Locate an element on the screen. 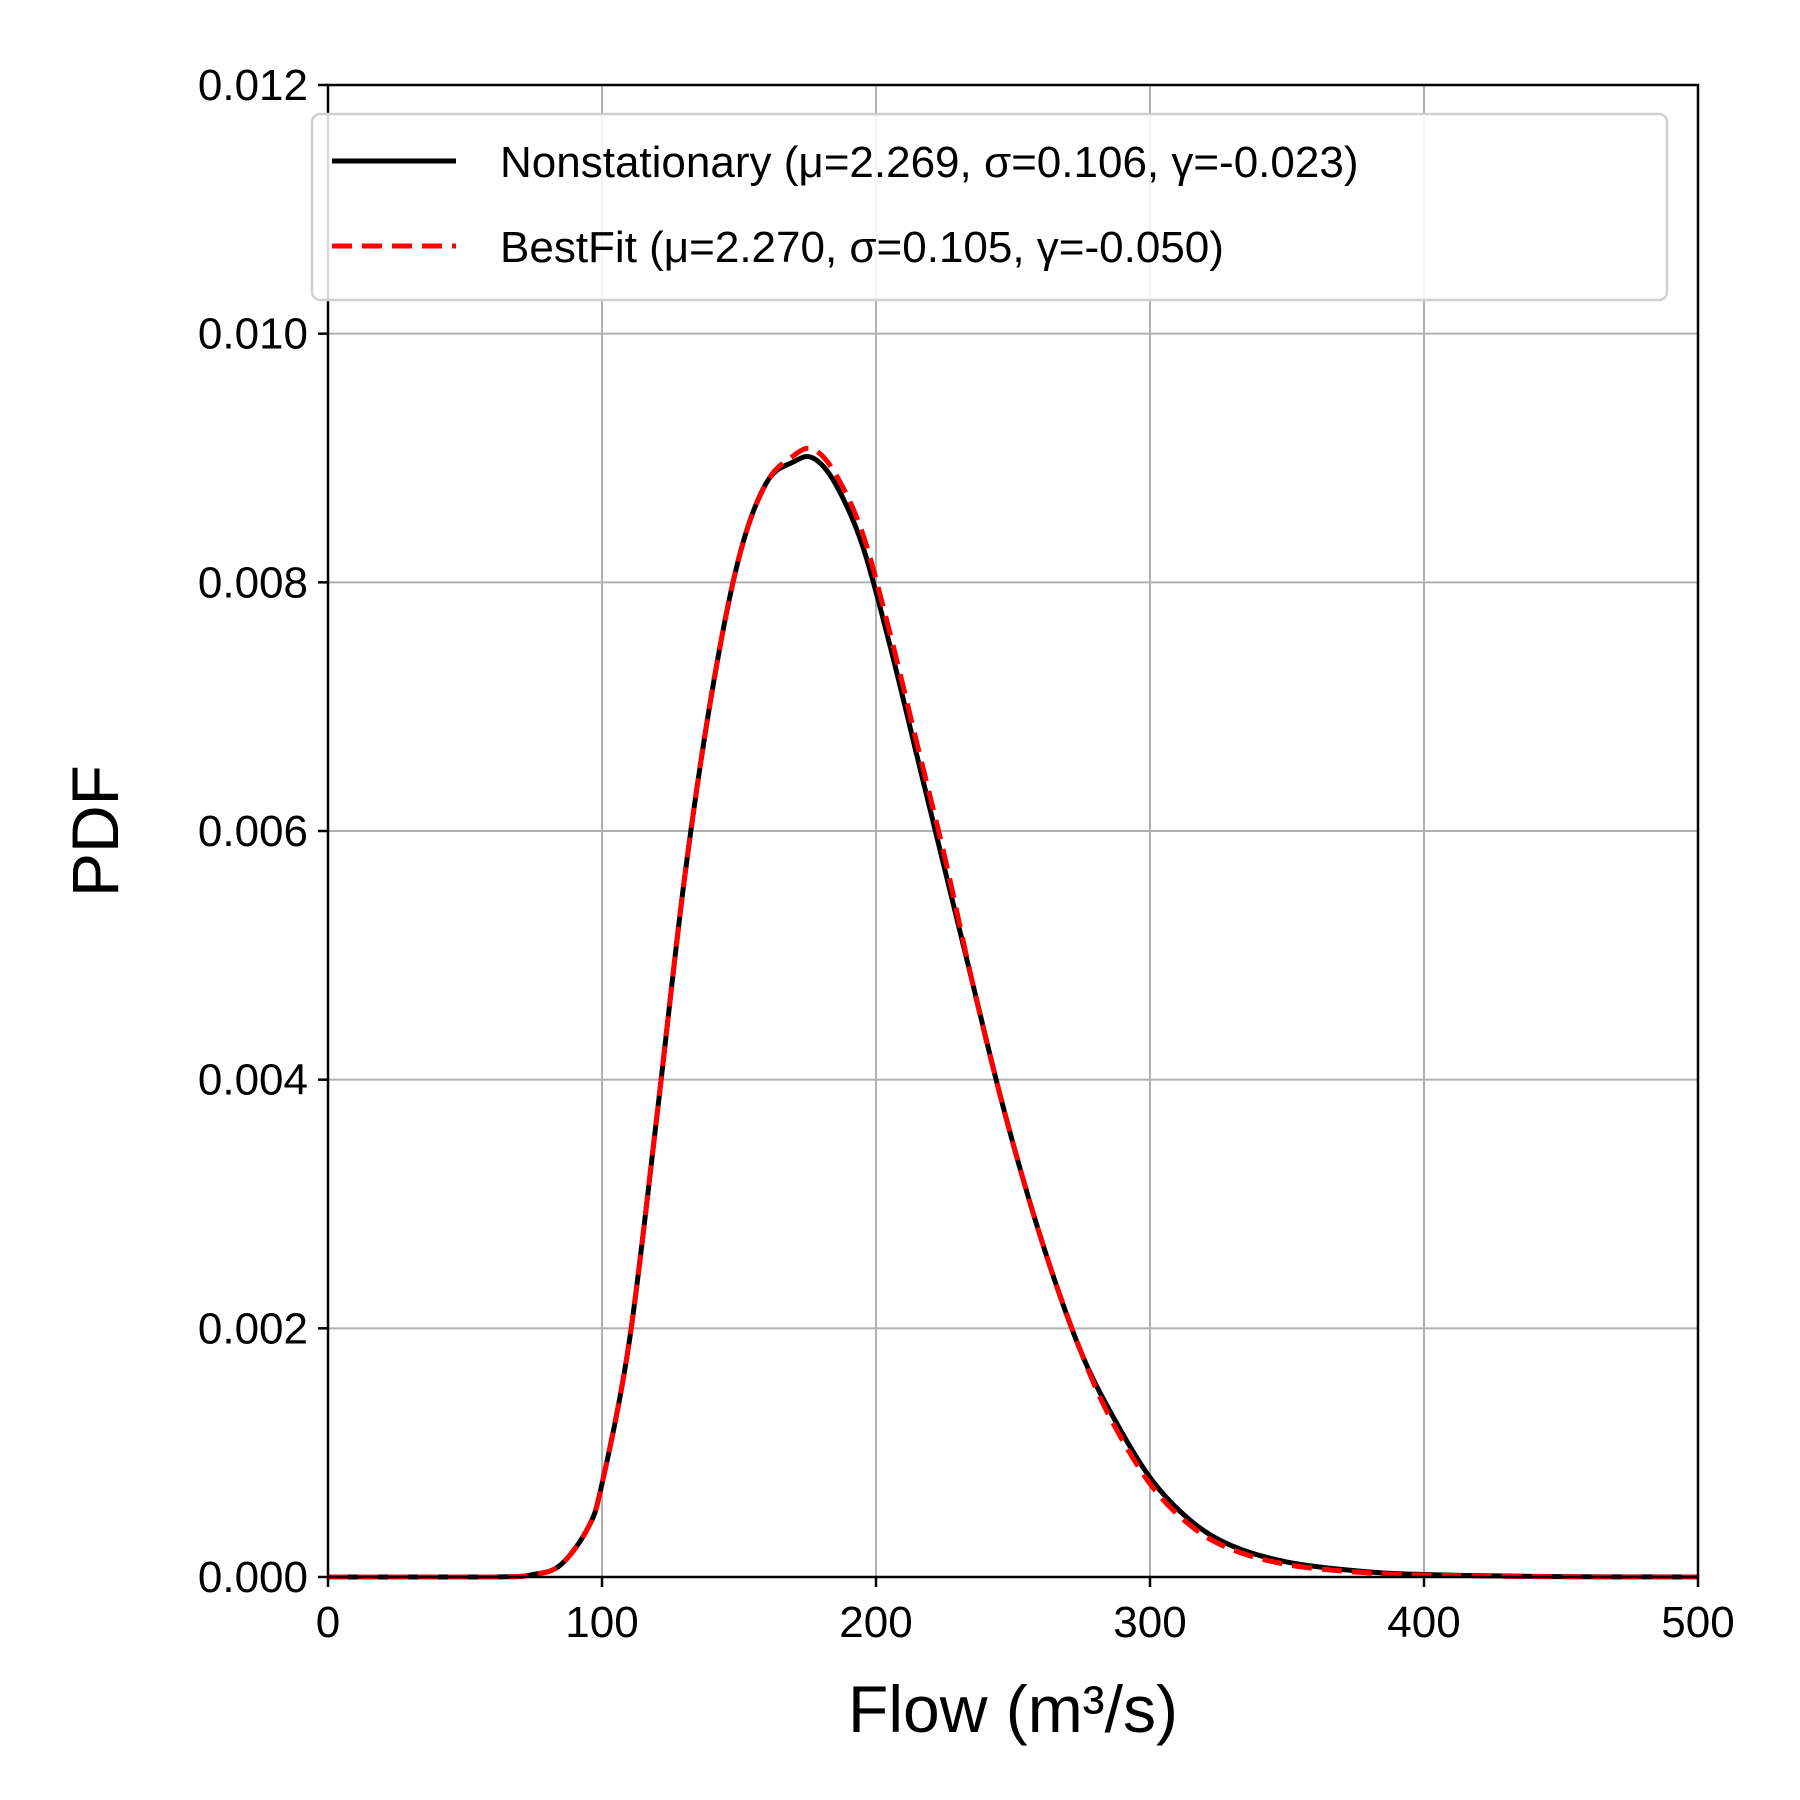  y-tick-label: 0.012 is located at coordinates (253, 85).